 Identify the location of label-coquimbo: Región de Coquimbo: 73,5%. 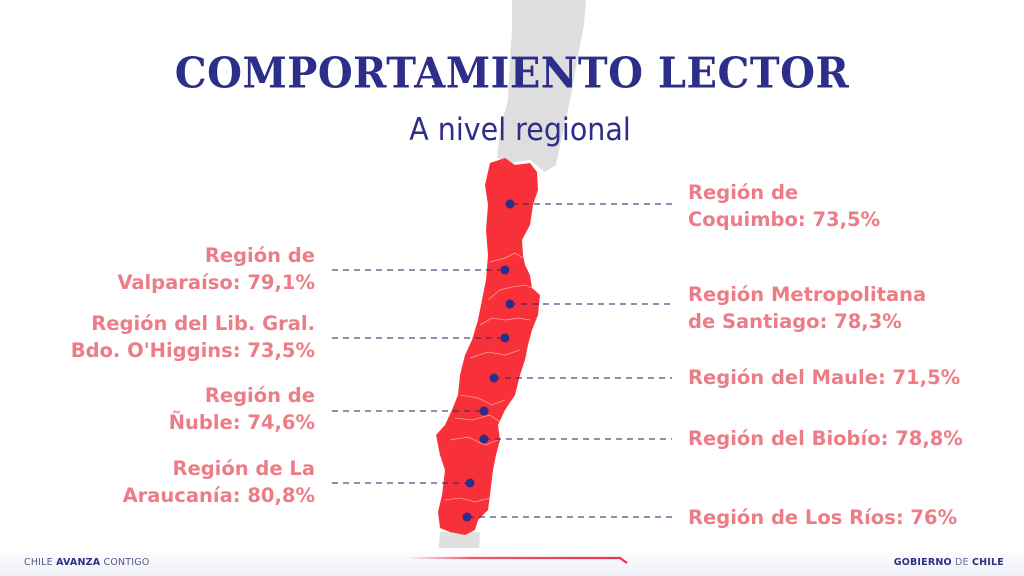
(784, 206).